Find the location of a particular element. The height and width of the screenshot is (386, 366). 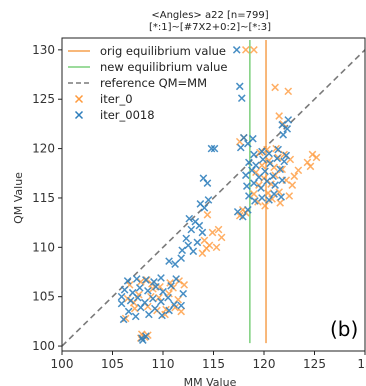

chart-title: <Angles> a22 [n=799] is located at coordinates (209, 15).